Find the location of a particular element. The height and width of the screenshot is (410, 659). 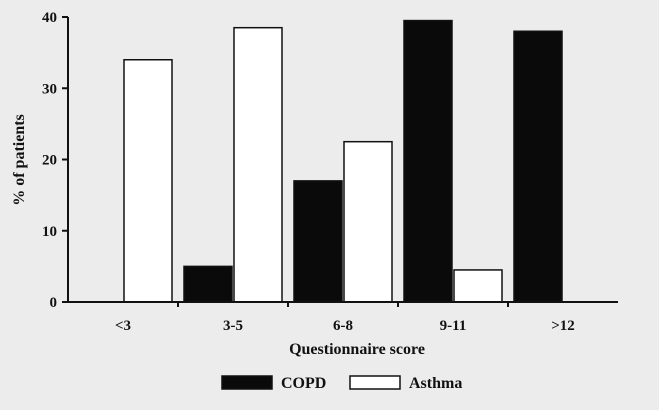

legend-label-copd: COPD is located at coordinates (303, 383).